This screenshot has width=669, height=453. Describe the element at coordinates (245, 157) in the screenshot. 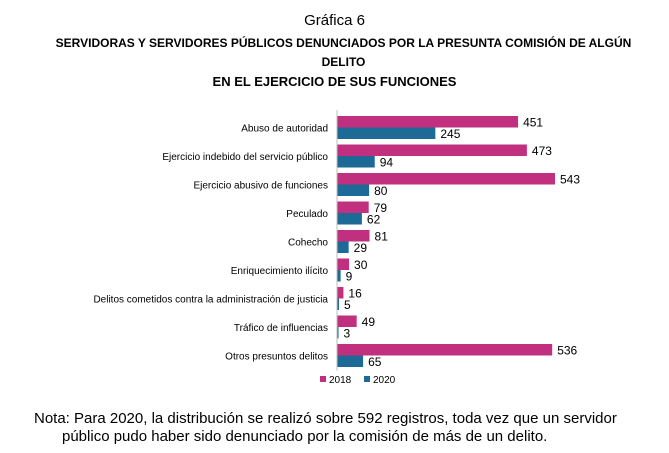

I see `category-label: Ejercicio indebido del servicio público` at that location.